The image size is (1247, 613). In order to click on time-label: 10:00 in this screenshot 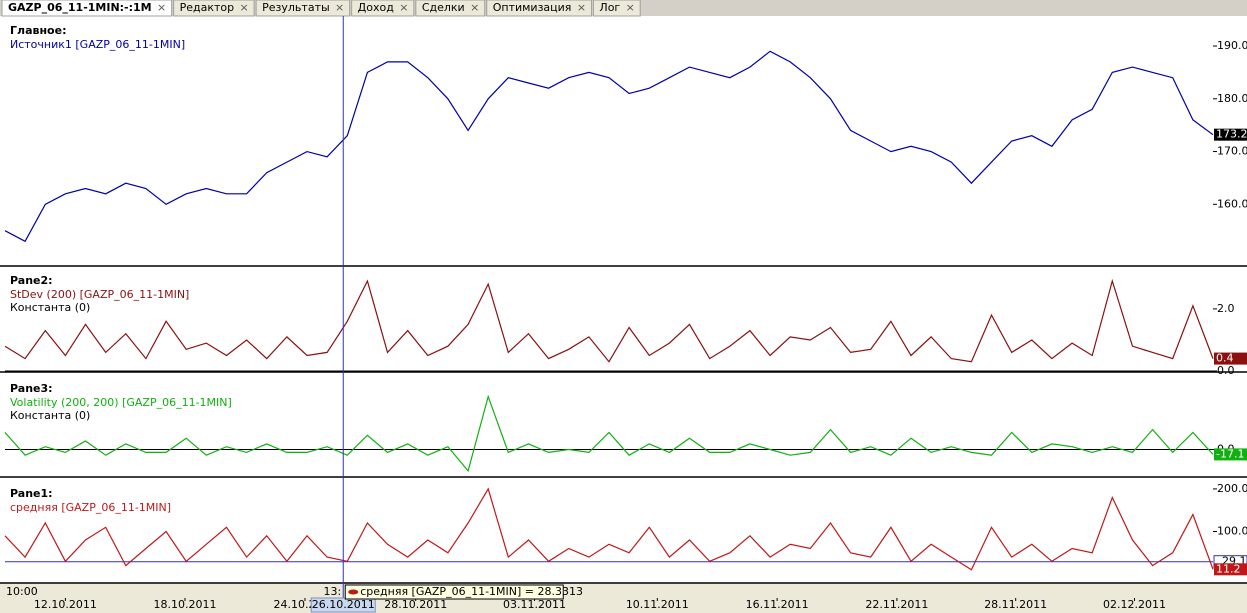, I will do `click(22, 591)`.